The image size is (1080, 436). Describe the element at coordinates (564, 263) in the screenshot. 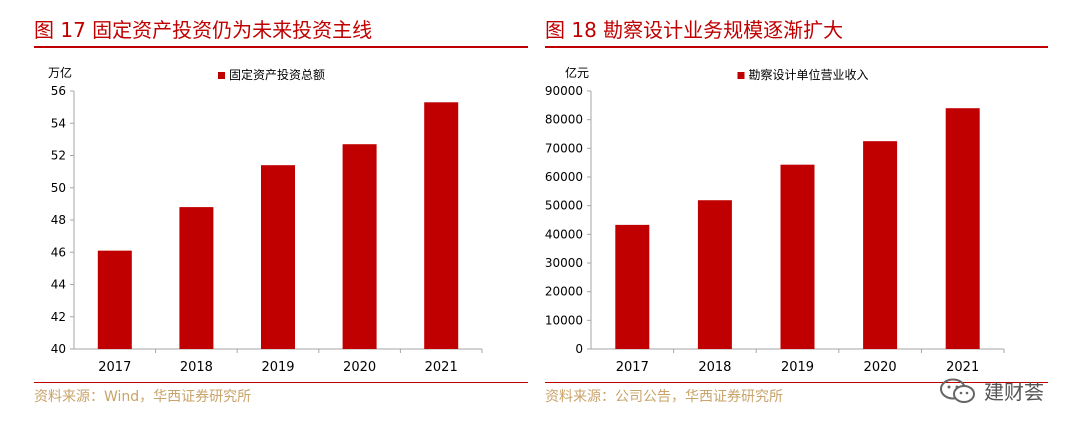

I see `right-y-tick-label: 30000` at that location.